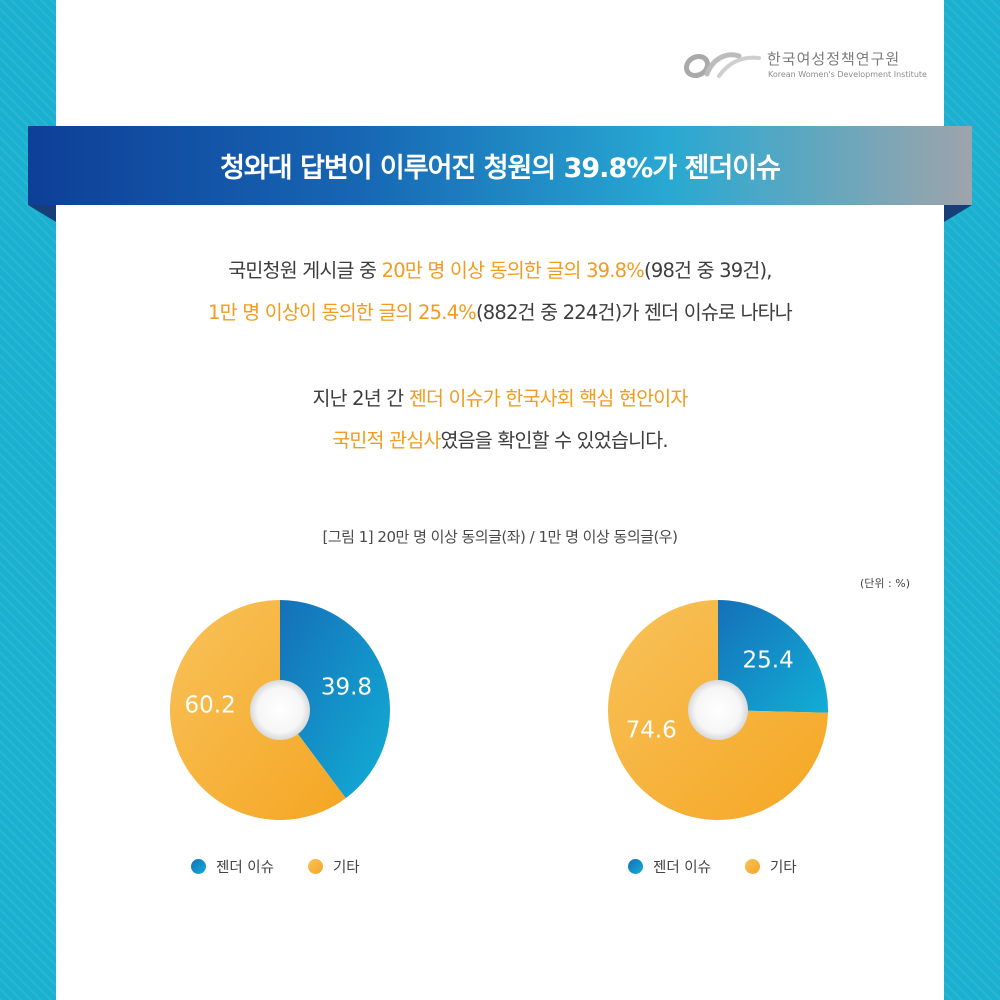 The height and width of the screenshot is (1000, 1000). What do you see at coordinates (722, 65) in the screenshot?
I see `logo-mark-icon` at bounding box center [722, 65].